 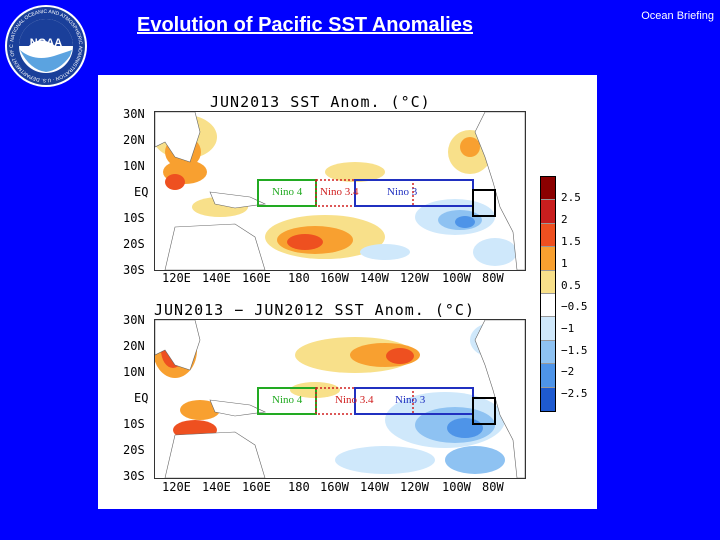 I want to click on colorbar-label: −2, so click(x=568, y=371).